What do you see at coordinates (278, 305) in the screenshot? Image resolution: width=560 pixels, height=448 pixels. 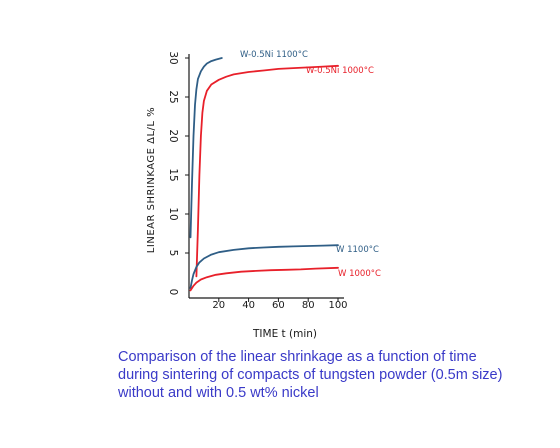 I see `x-tick-label: 60` at bounding box center [278, 305].